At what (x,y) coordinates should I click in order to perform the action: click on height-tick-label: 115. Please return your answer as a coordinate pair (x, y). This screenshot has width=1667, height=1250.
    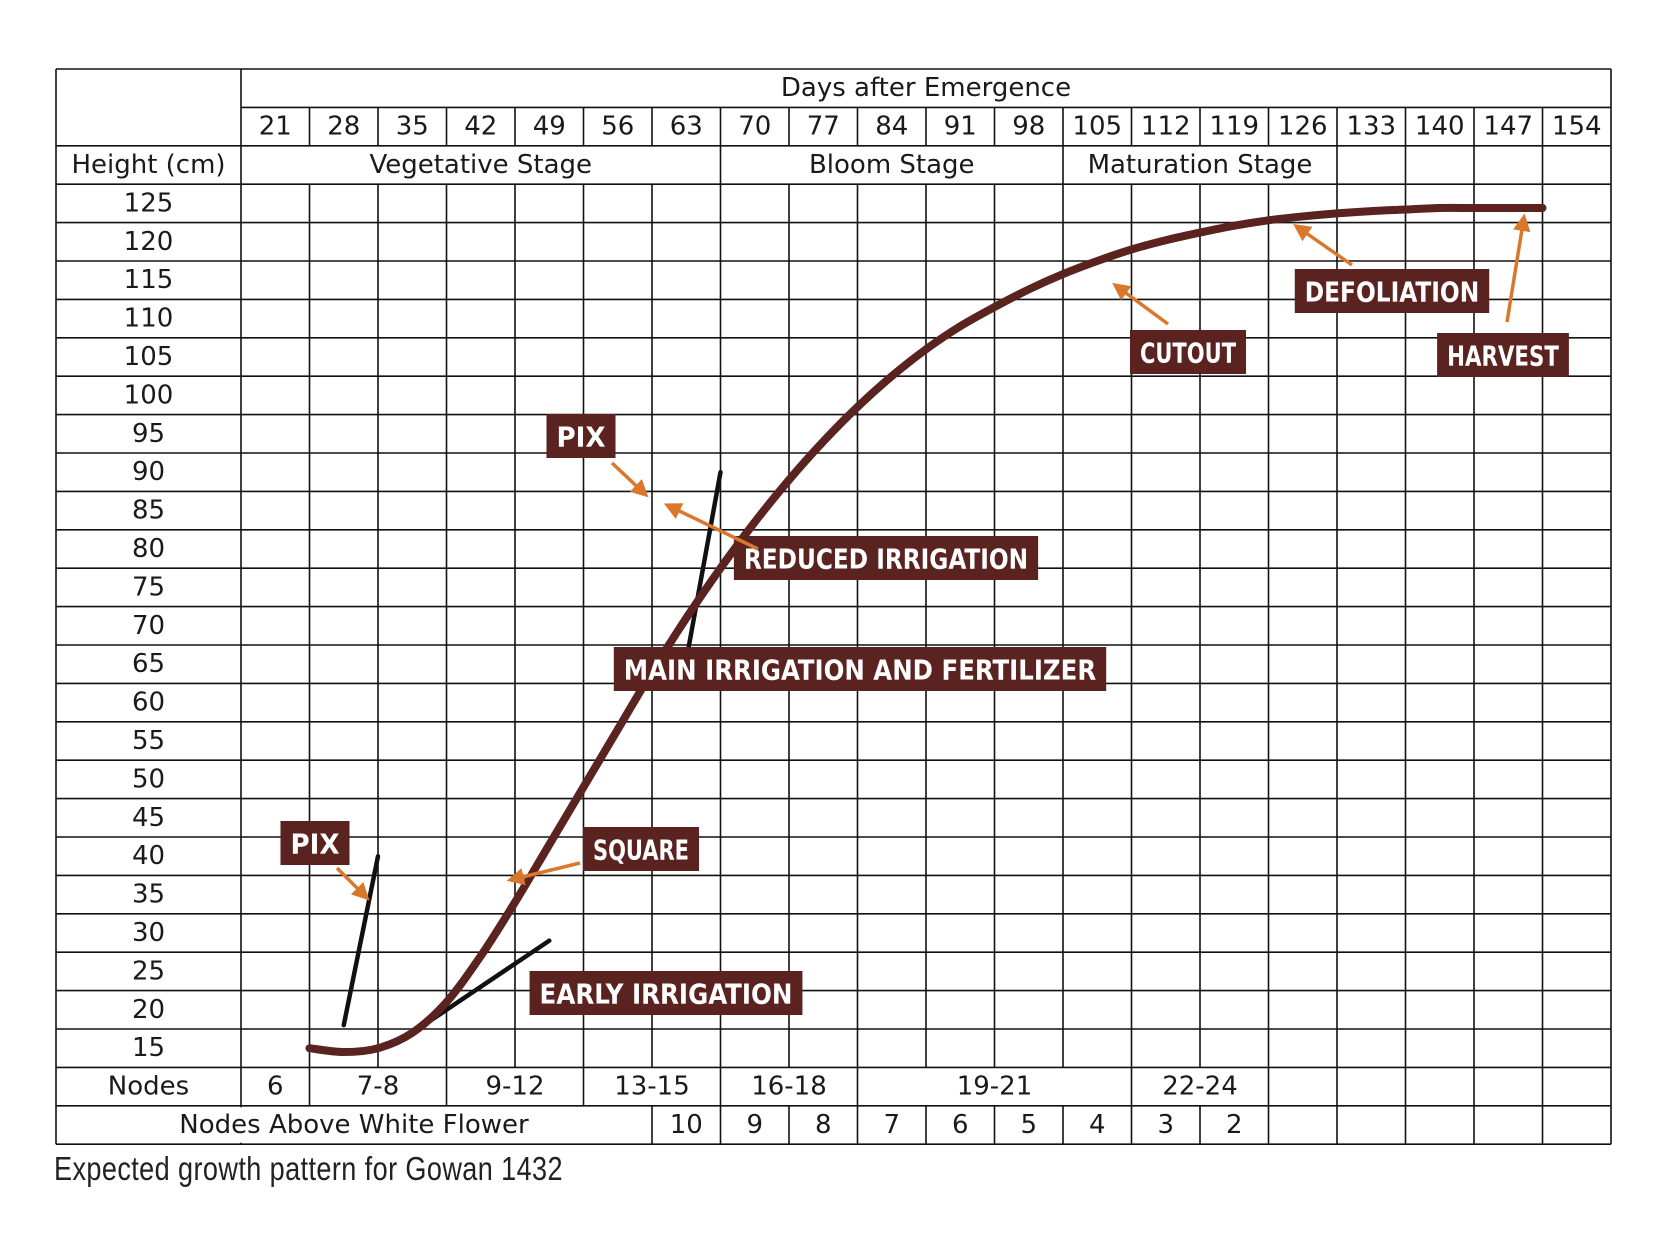
    Looking at the image, I should click on (149, 280).